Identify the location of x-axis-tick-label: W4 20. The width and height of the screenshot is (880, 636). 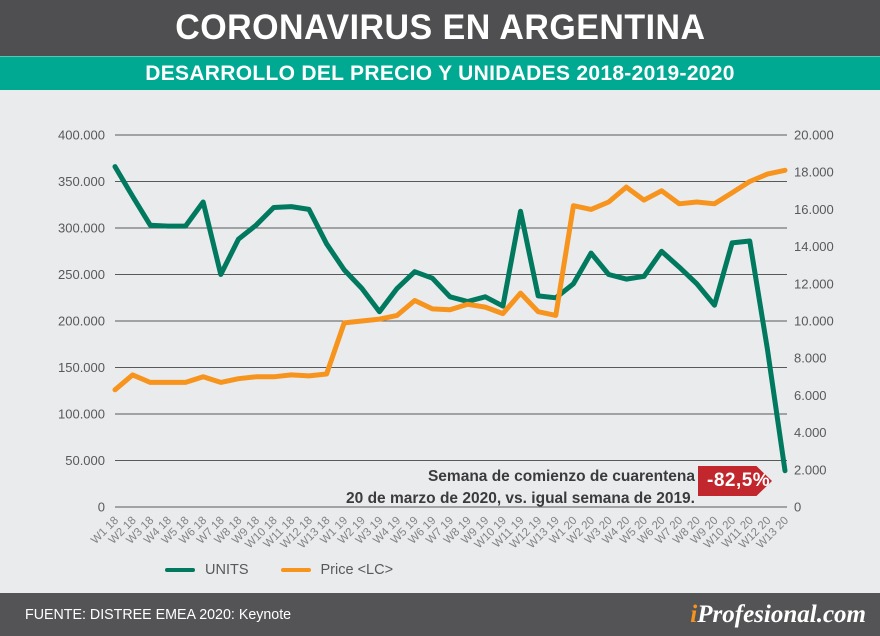
(616, 531).